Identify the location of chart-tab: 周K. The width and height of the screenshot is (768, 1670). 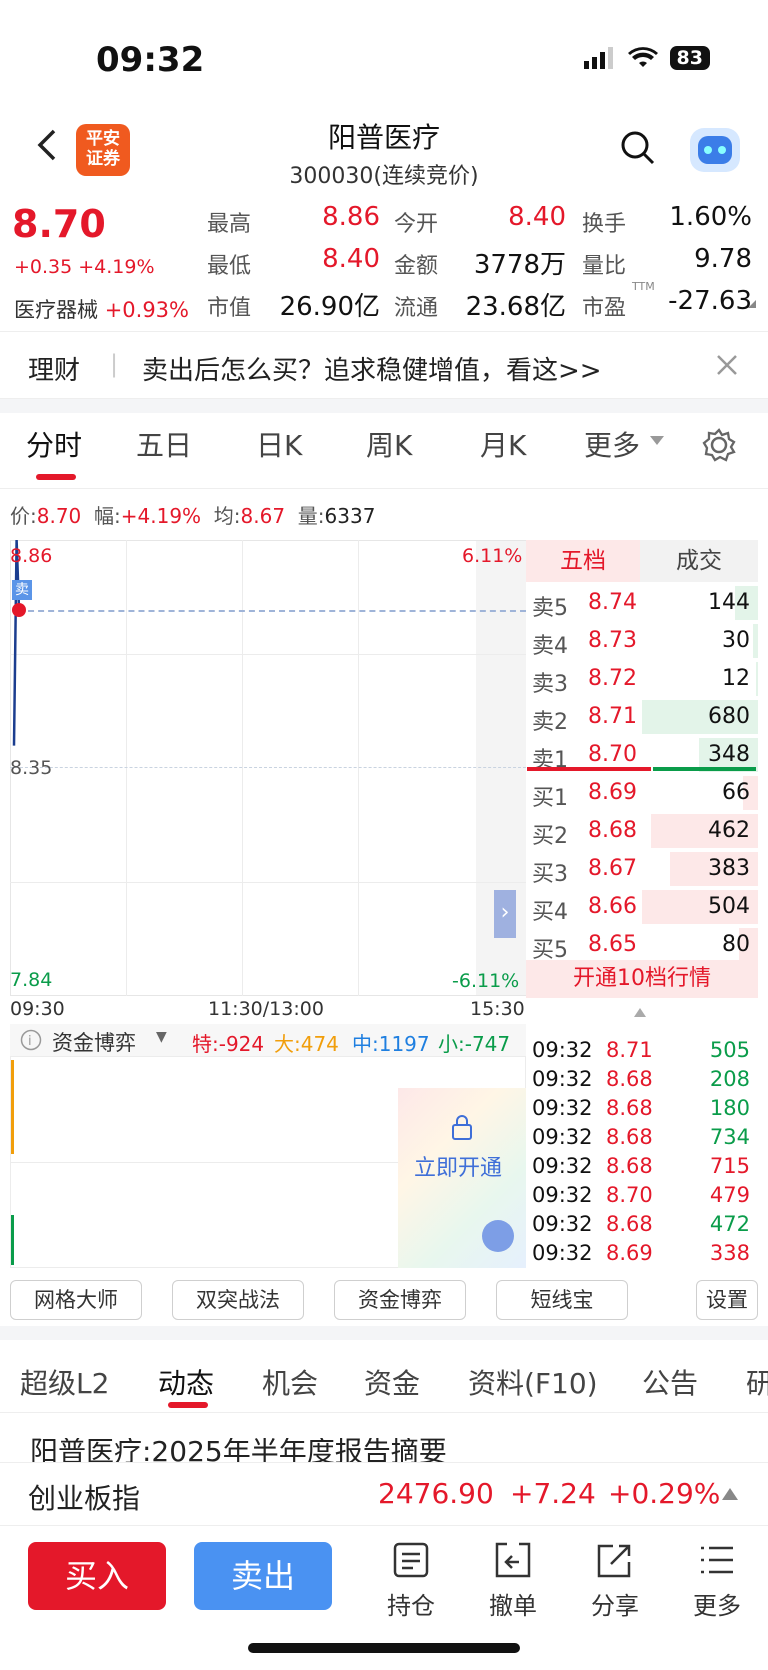
(389, 445).